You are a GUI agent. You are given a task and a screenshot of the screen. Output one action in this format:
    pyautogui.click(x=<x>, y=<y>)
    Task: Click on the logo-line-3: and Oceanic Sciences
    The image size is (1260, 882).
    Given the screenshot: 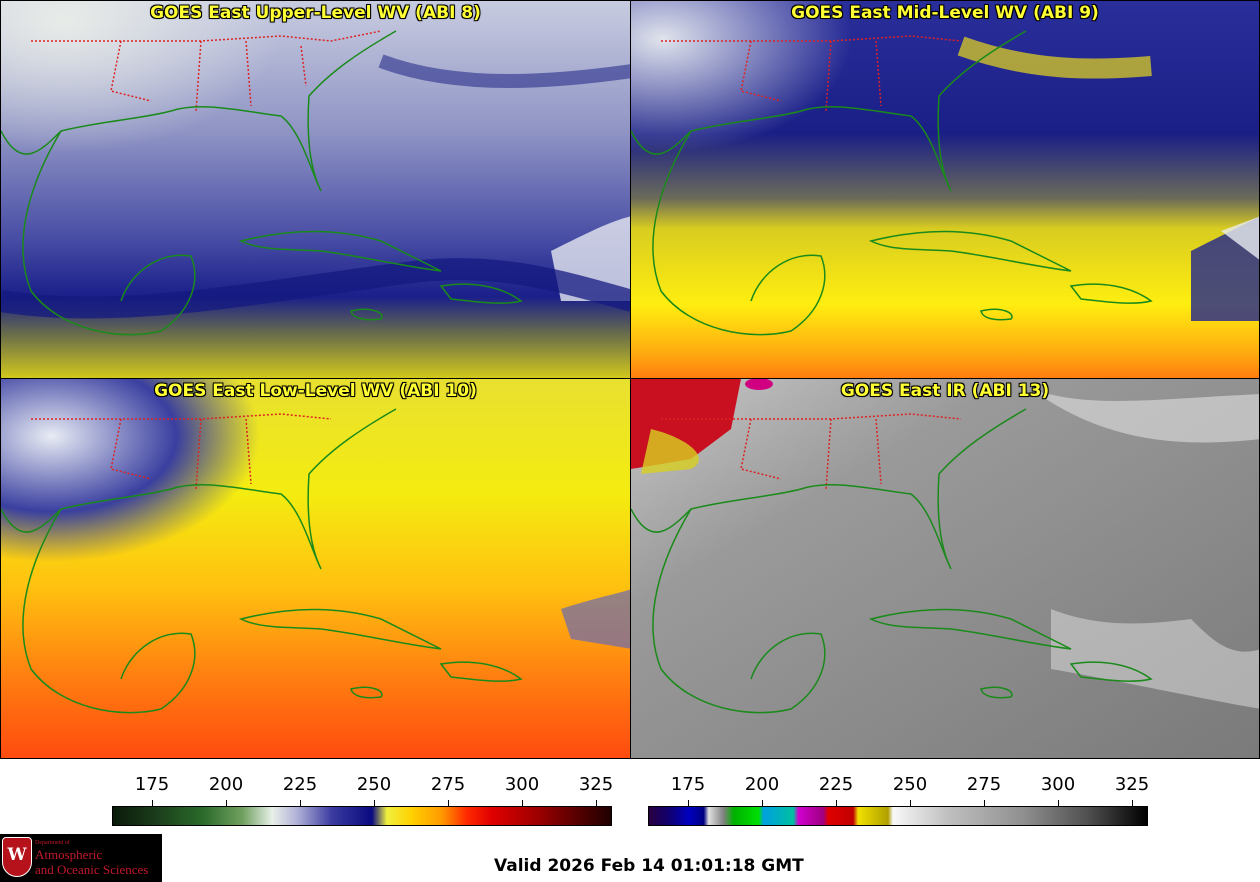 What is the action you would take?
    pyautogui.click(x=92, y=869)
    